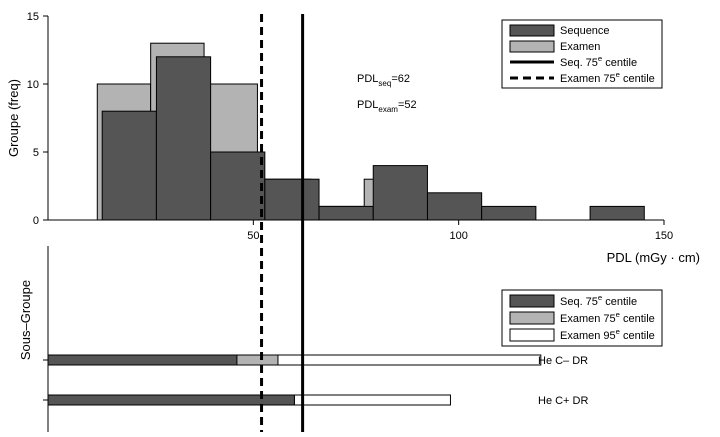  Describe the element at coordinates (36, 221) in the screenshot. I see `y-tick-label: 0` at that location.